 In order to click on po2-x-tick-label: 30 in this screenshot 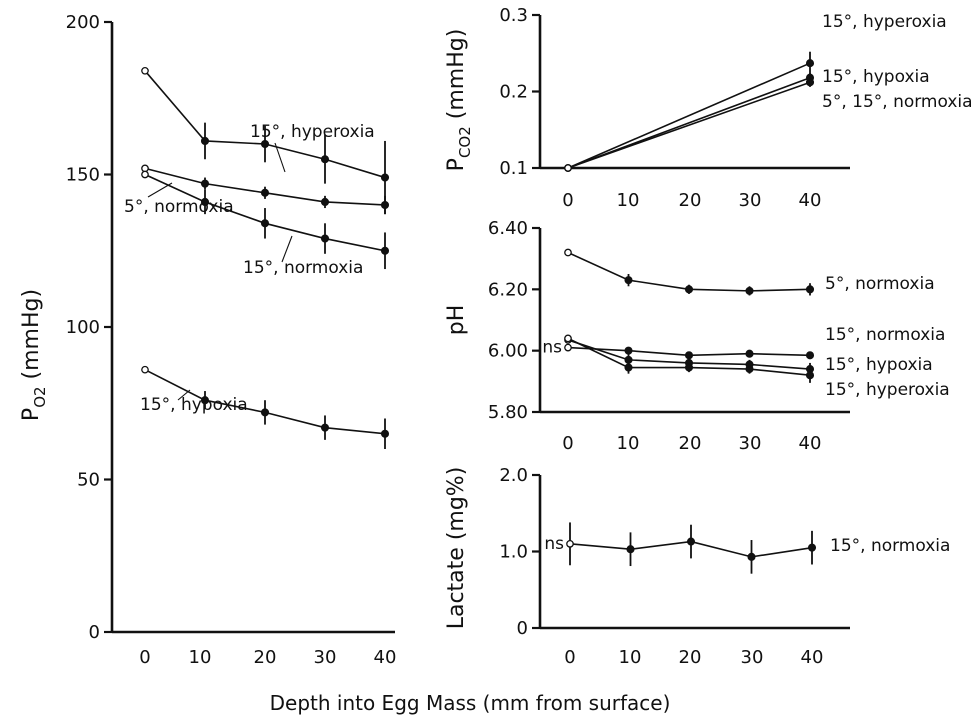, I will do `click(325, 657)`.